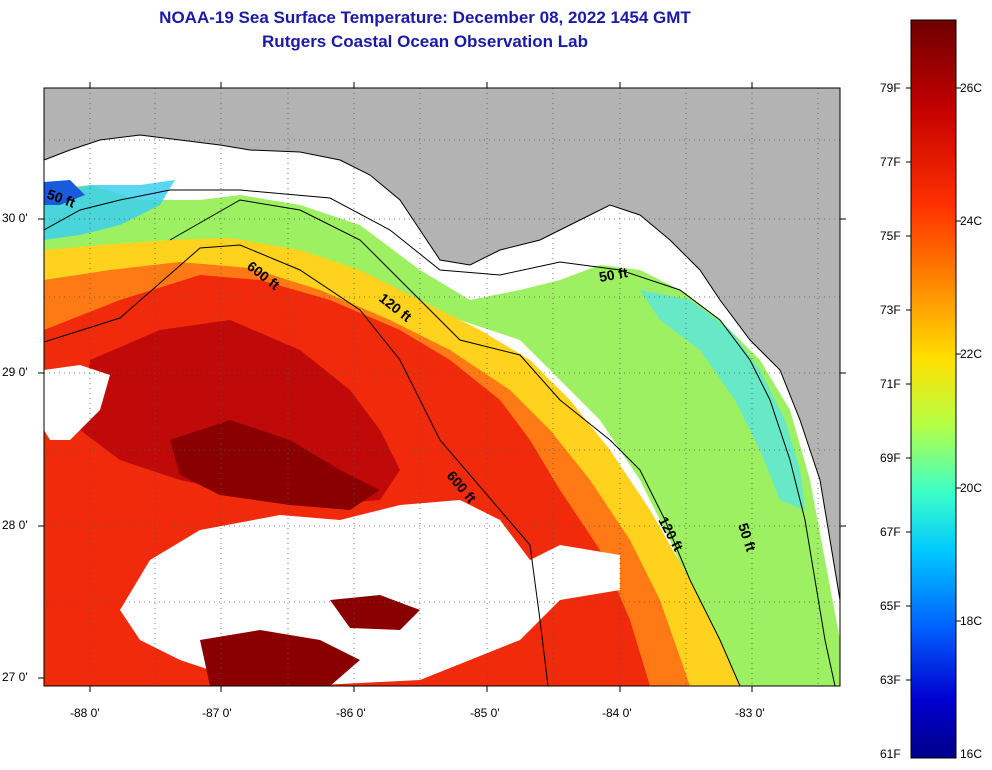 Image resolution: width=992 pixels, height=770 pixels. Describe the element at coordinates (890, 680) in the screenshot. I see `colorbar-label-f: 63F` at that location.